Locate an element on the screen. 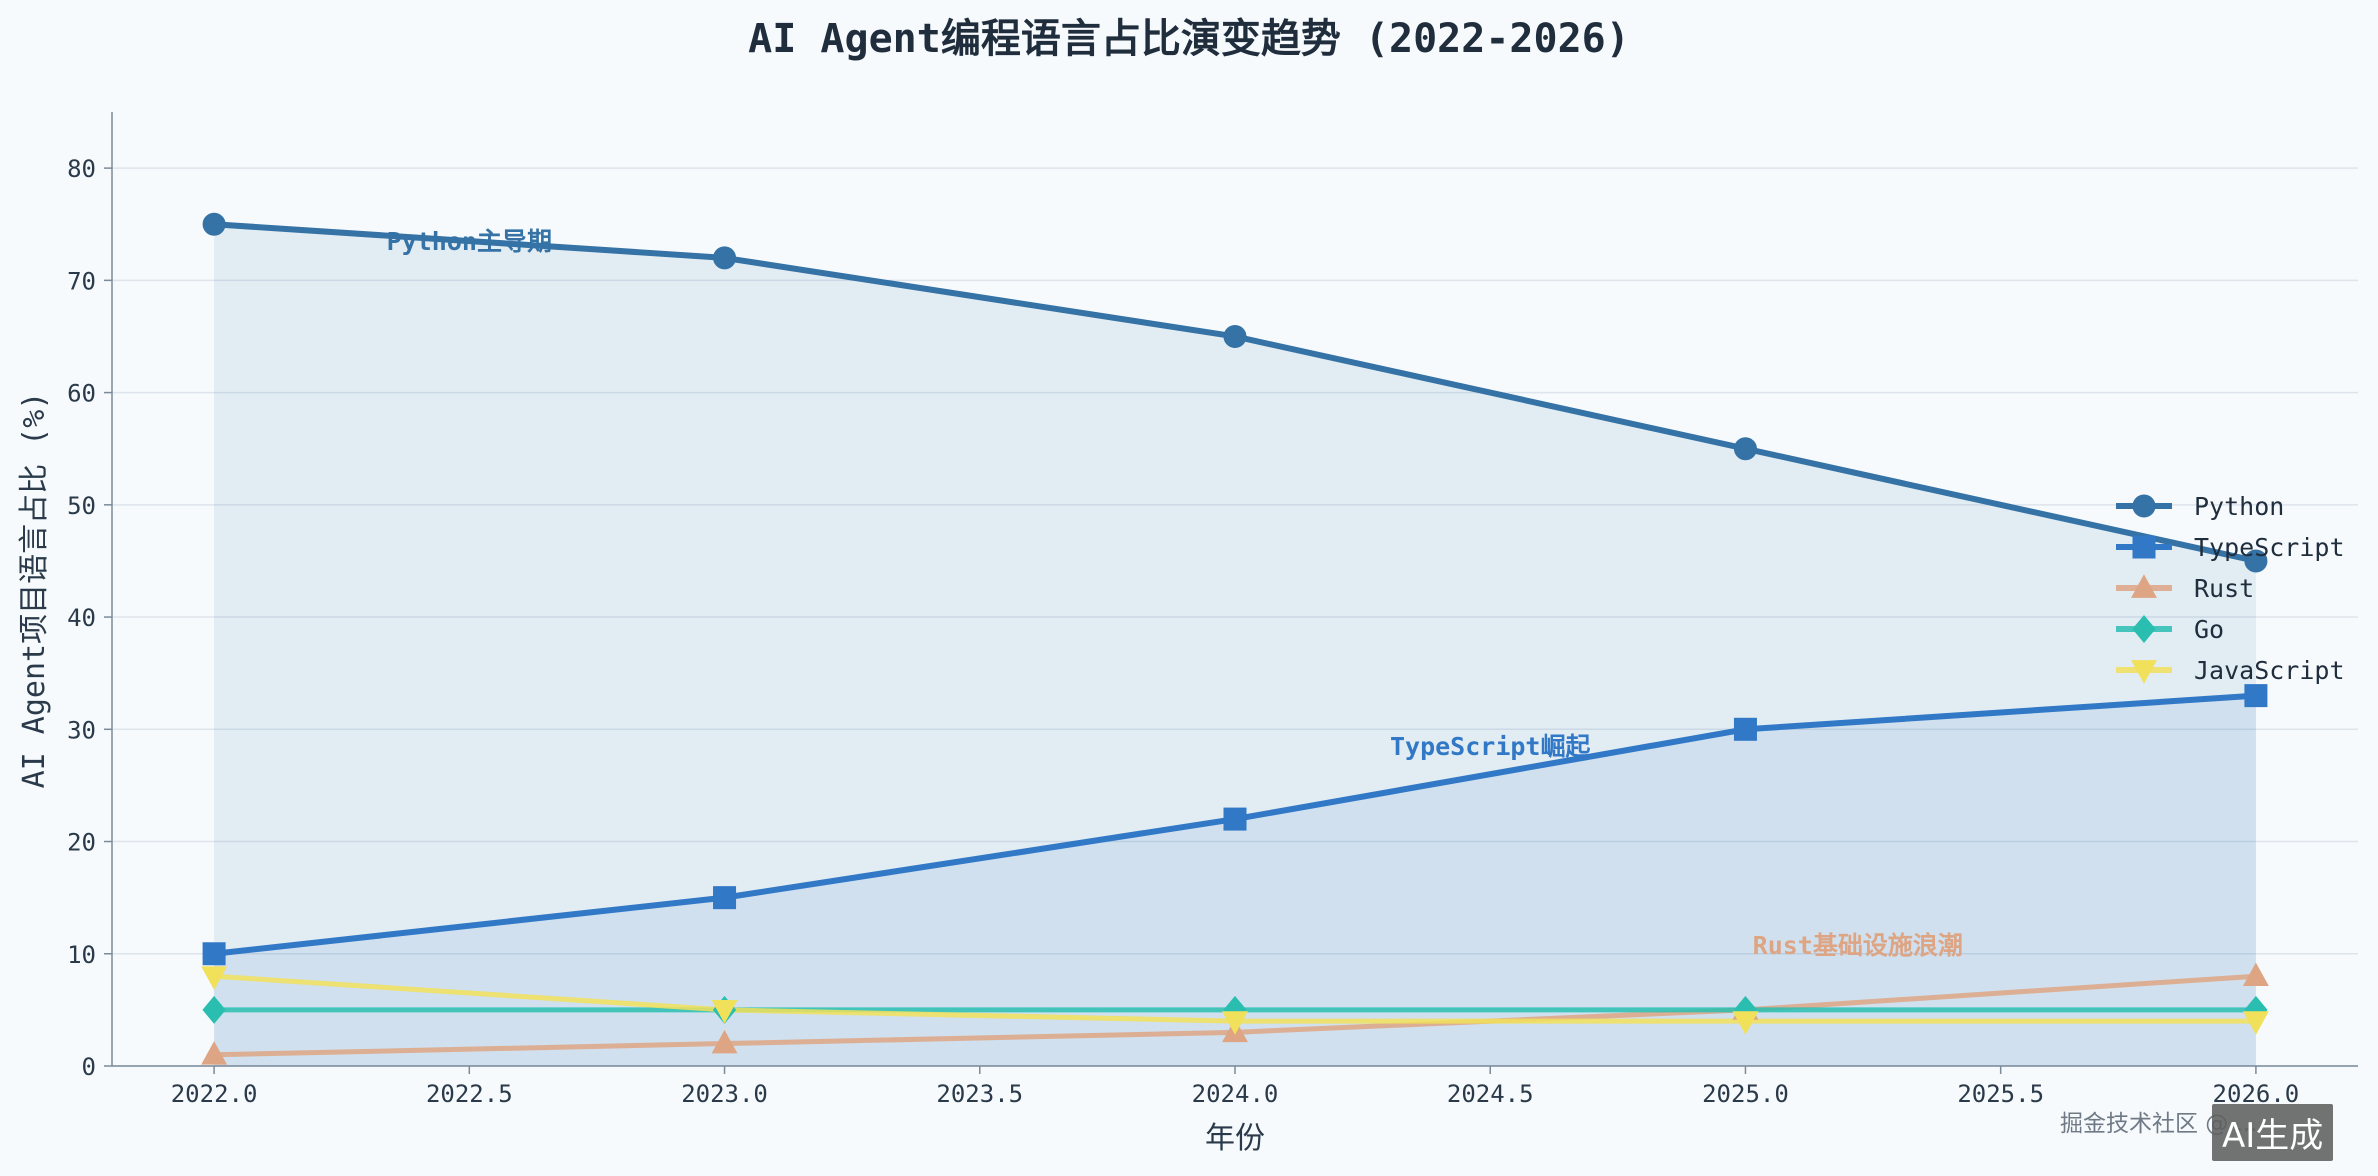 The image size is (2378, 1176). legend-label-rust: Rust is located at coordinates (2224, 588).